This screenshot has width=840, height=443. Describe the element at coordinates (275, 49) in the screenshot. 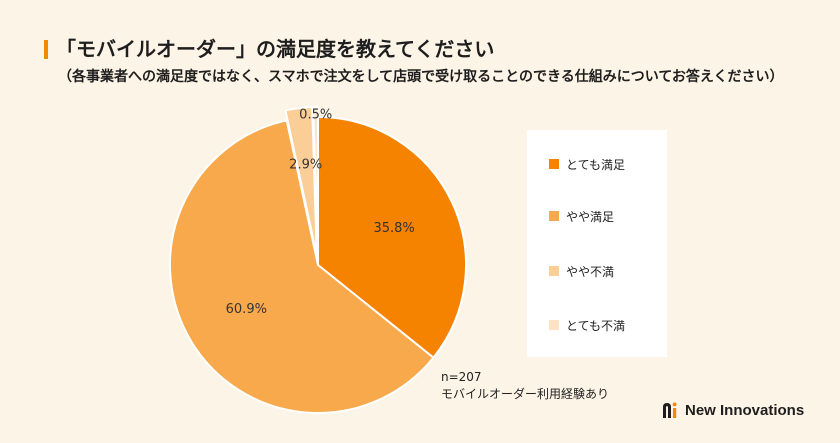

I see `chart-title: 「モバイルオーダー」の満足度を教えてください` at that location.